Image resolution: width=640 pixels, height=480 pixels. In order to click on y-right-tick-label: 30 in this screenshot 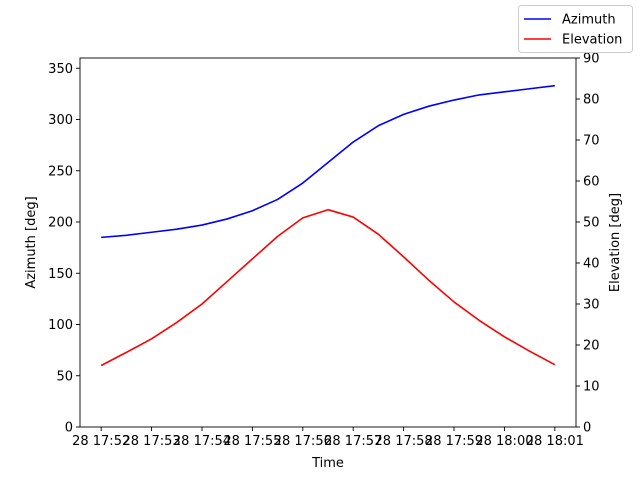, I will do `click(591, 305)`.